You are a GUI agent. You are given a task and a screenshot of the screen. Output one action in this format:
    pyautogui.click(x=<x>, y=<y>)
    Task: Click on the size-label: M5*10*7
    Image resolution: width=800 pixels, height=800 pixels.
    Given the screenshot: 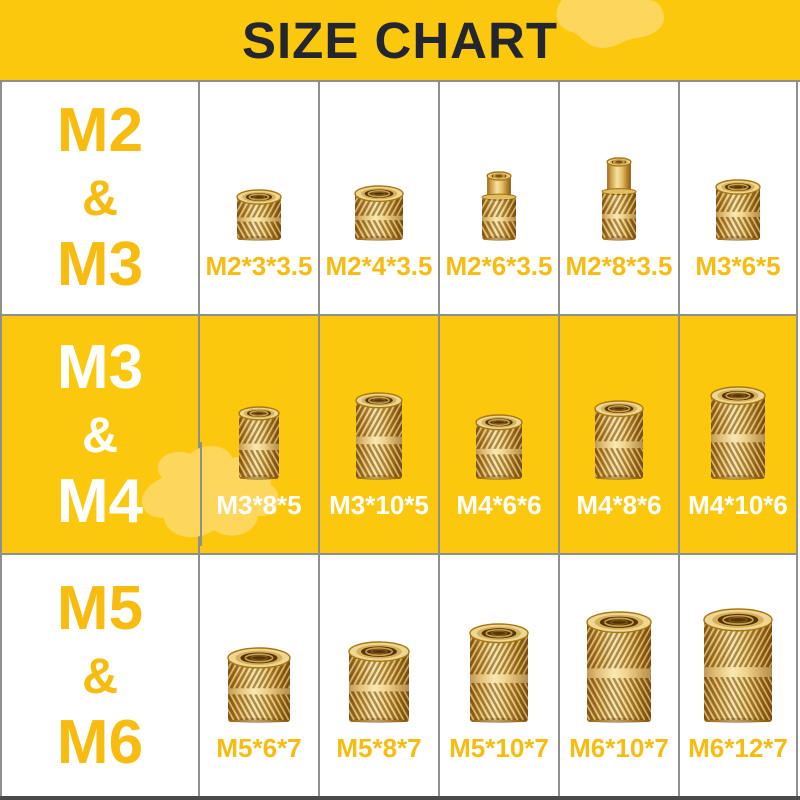 What is the action you would take?
    pyautogui.click(x=499, y=748)
    